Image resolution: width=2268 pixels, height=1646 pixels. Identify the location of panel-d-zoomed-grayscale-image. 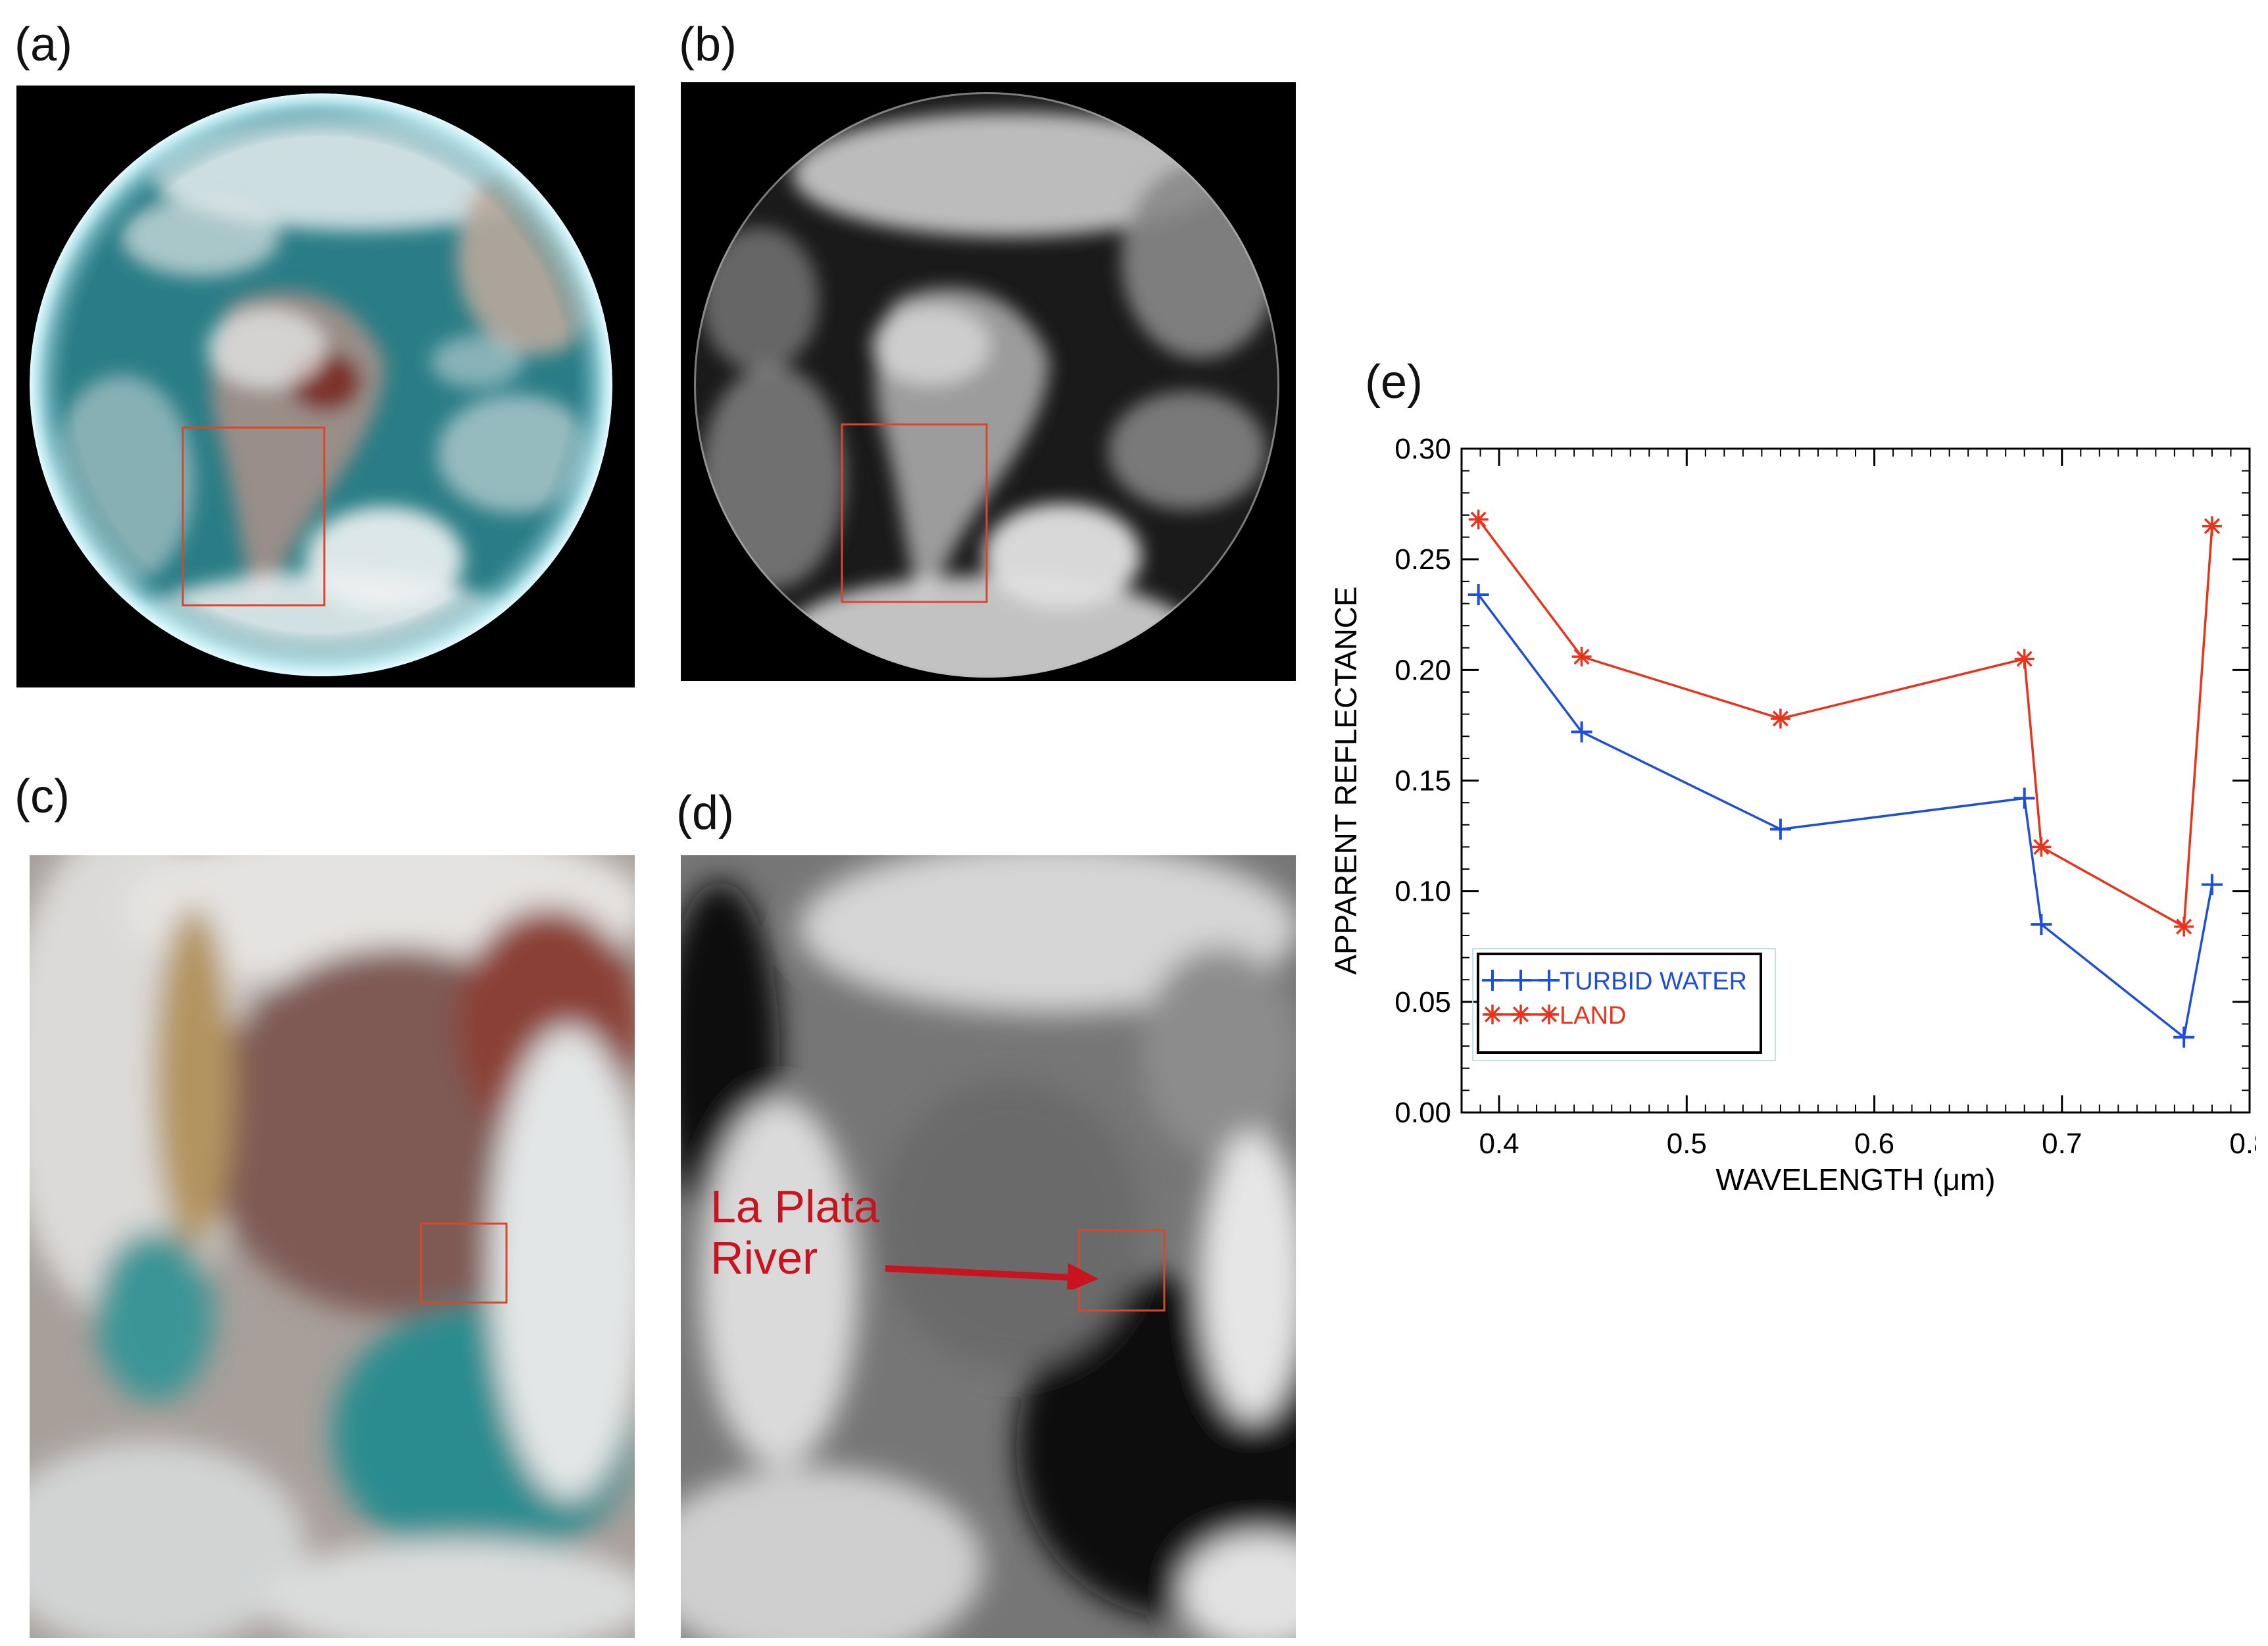
(988, 1246).